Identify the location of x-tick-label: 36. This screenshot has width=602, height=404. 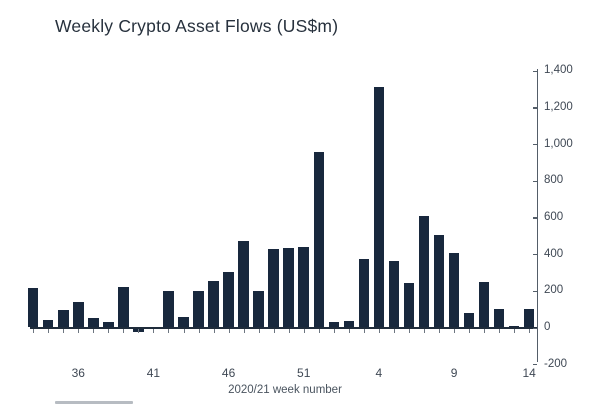
(78, 373).